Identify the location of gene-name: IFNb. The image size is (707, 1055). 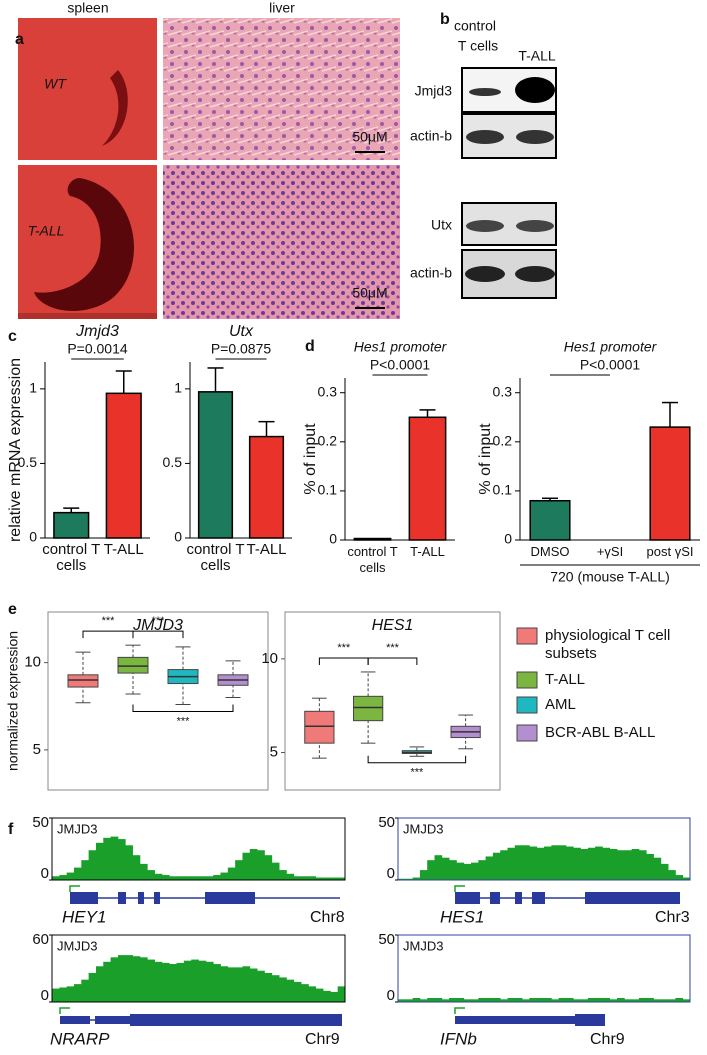
(458, 1038).